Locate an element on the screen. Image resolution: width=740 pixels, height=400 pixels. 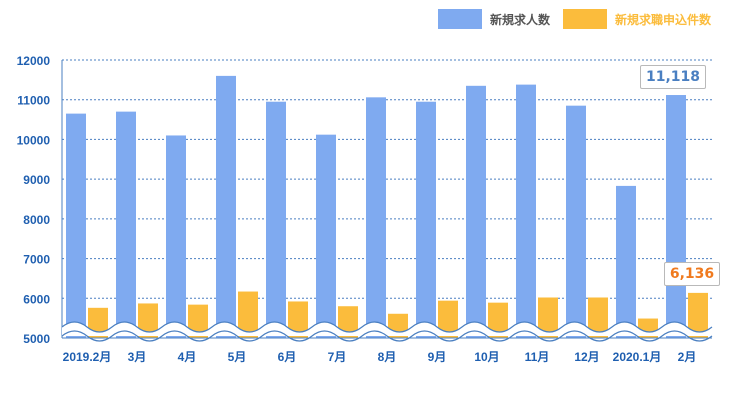
legend-swatch-job-offers is located at coordinates (460, 19).